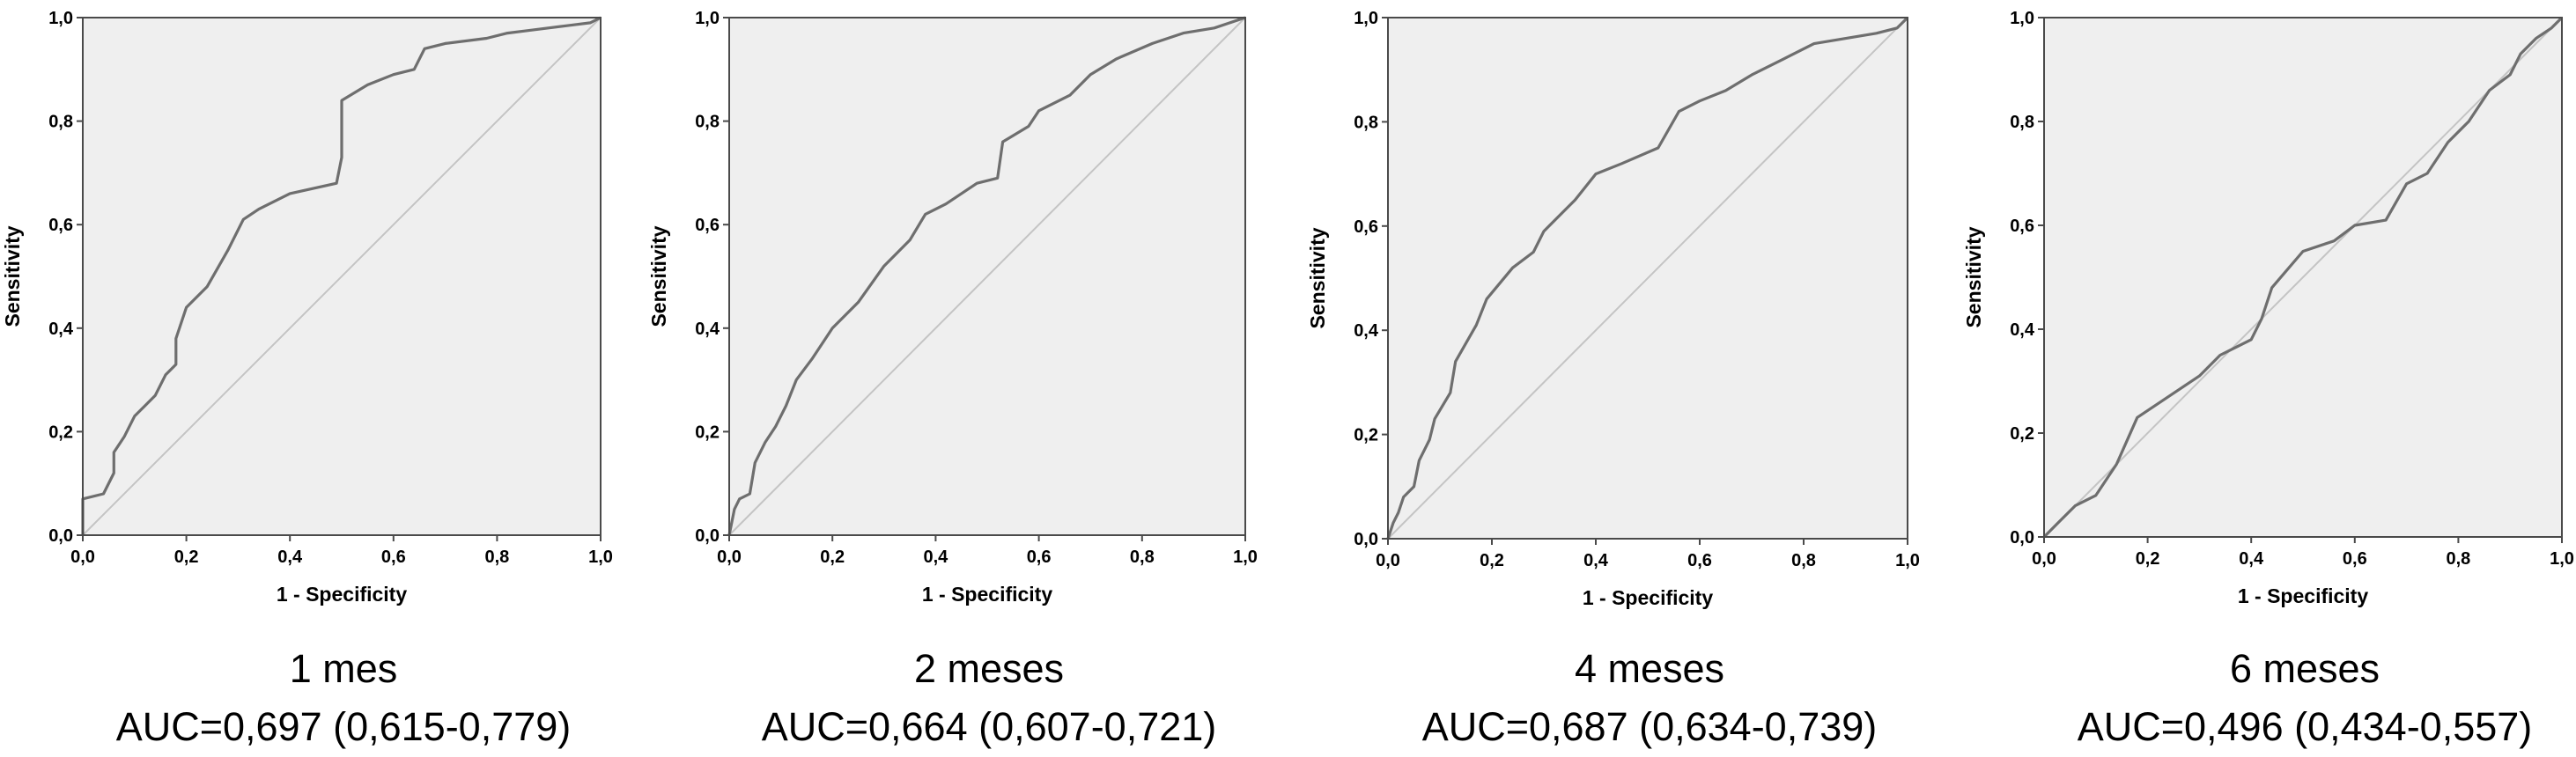  I want to click on chart-caption-period: 4 meses, so click(1649, 668).